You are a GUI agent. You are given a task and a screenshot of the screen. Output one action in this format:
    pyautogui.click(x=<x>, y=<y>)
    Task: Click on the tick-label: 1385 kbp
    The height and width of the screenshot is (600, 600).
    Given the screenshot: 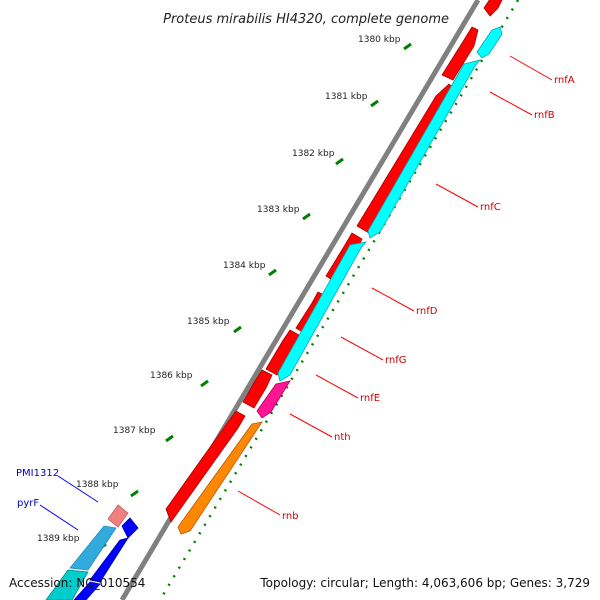 What is the action you would take?
    pyautogui.click(x=208, y=322)
    